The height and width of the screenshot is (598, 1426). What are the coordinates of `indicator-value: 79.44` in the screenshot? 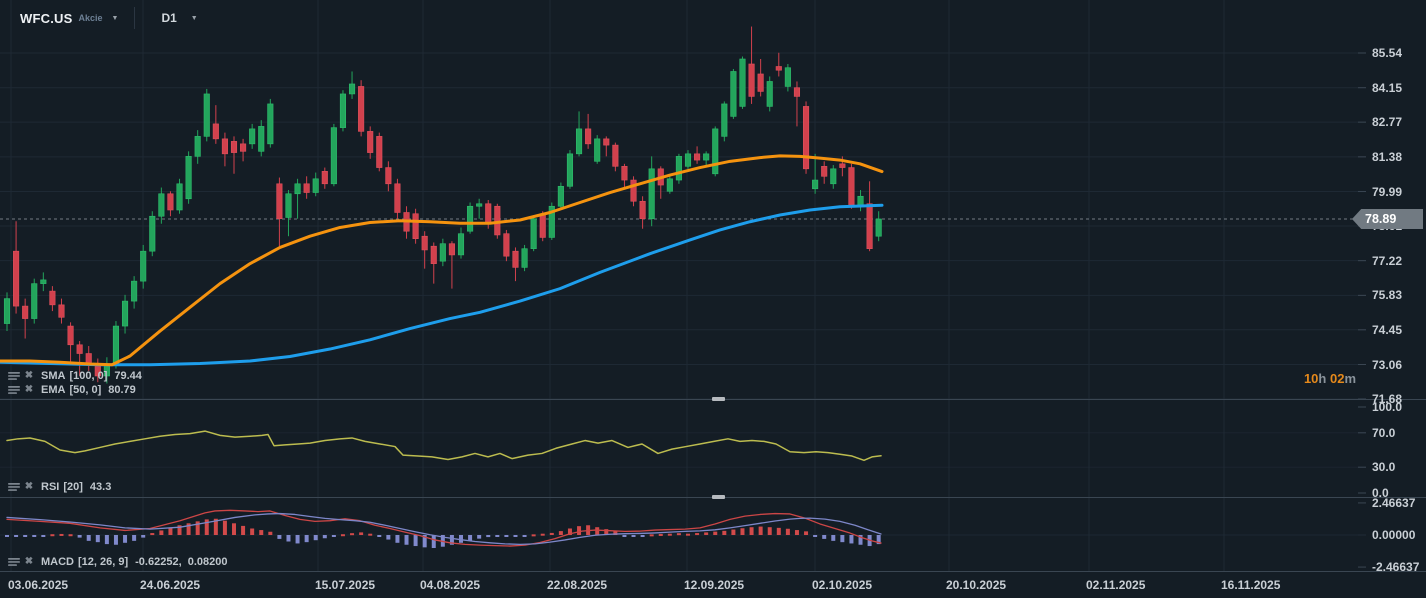 It's located at (128, 375).